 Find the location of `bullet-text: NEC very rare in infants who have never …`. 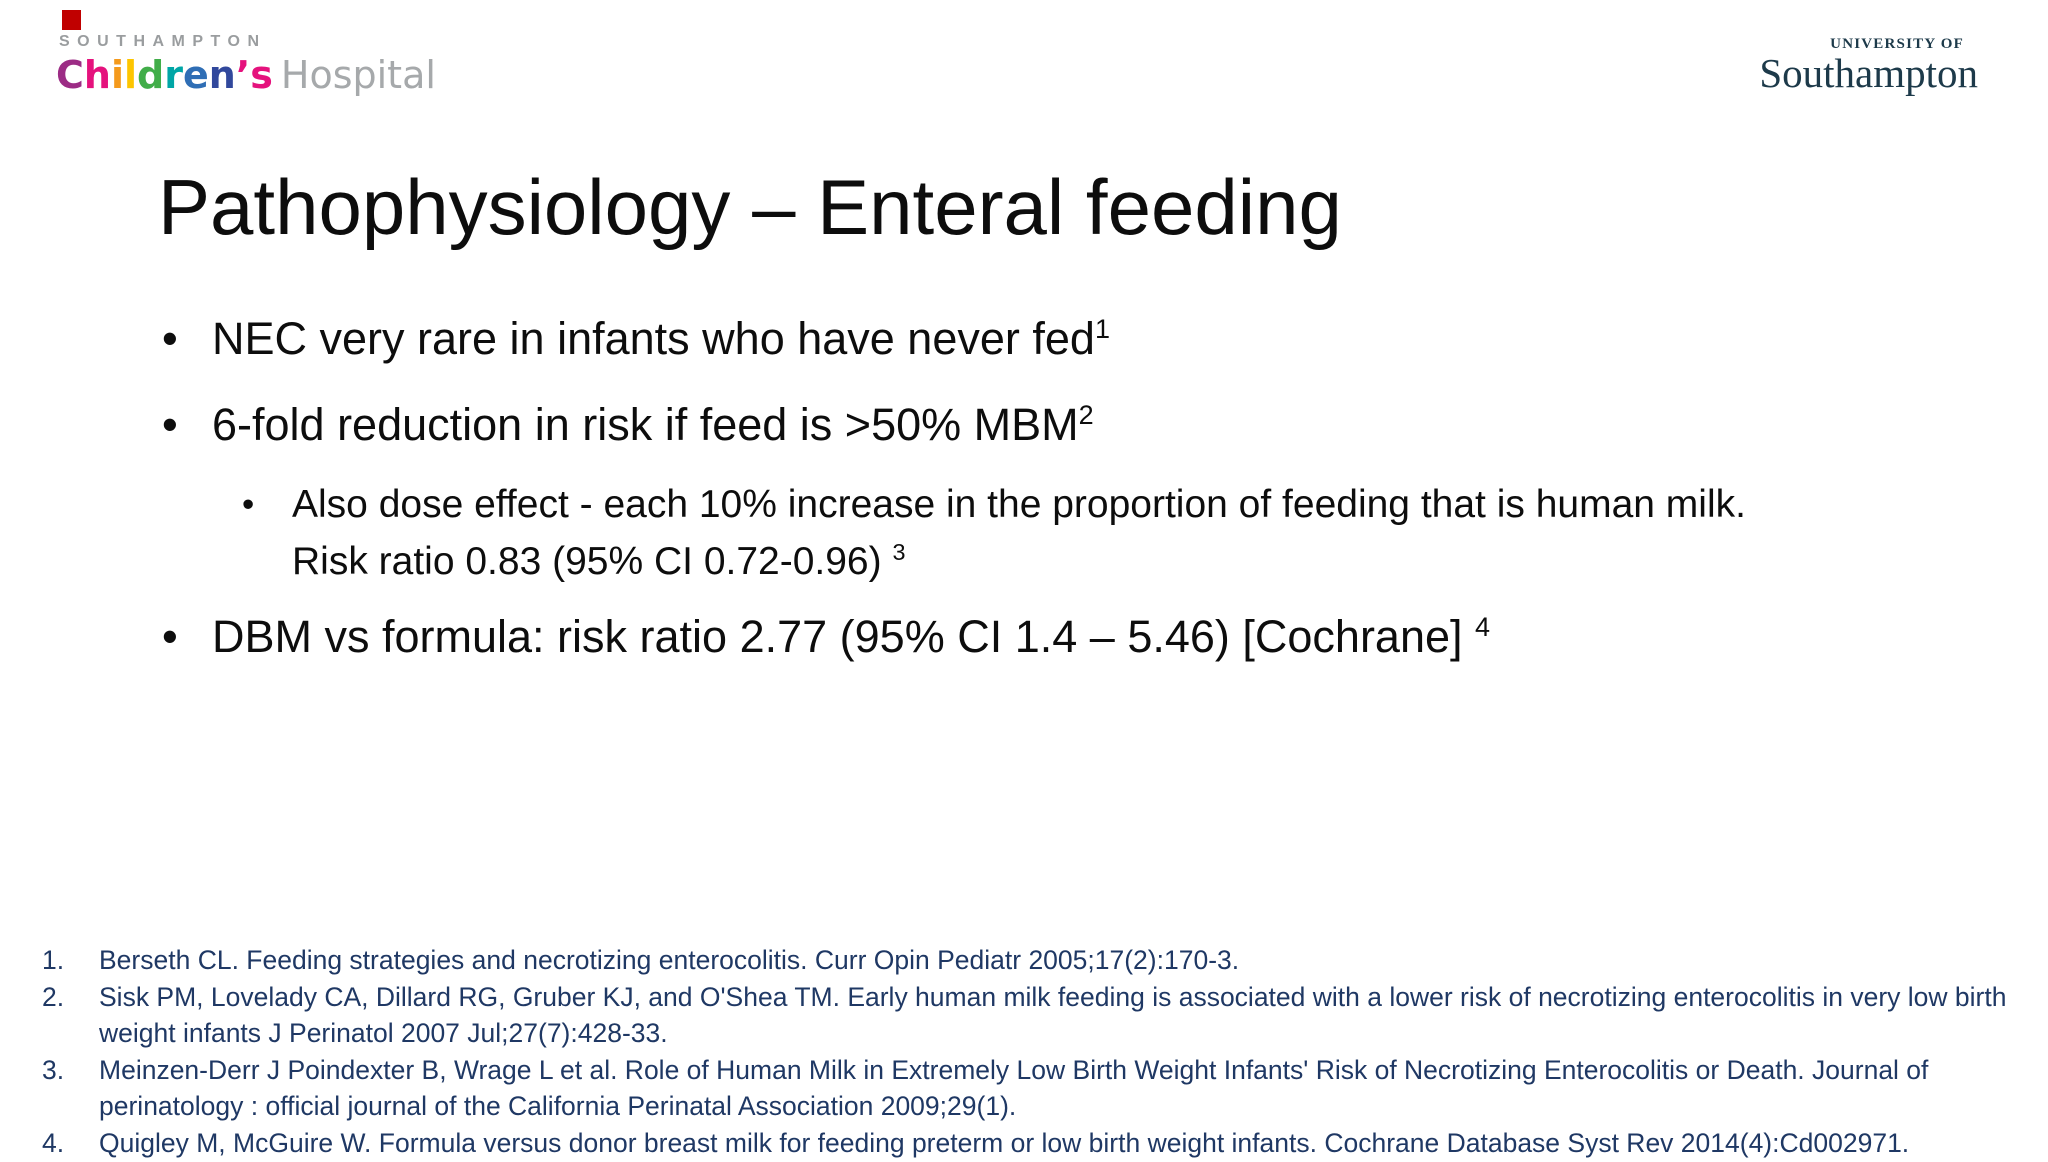

bullet-text: NEC very rare in infants who have never … is located at coordinates (653, 338).